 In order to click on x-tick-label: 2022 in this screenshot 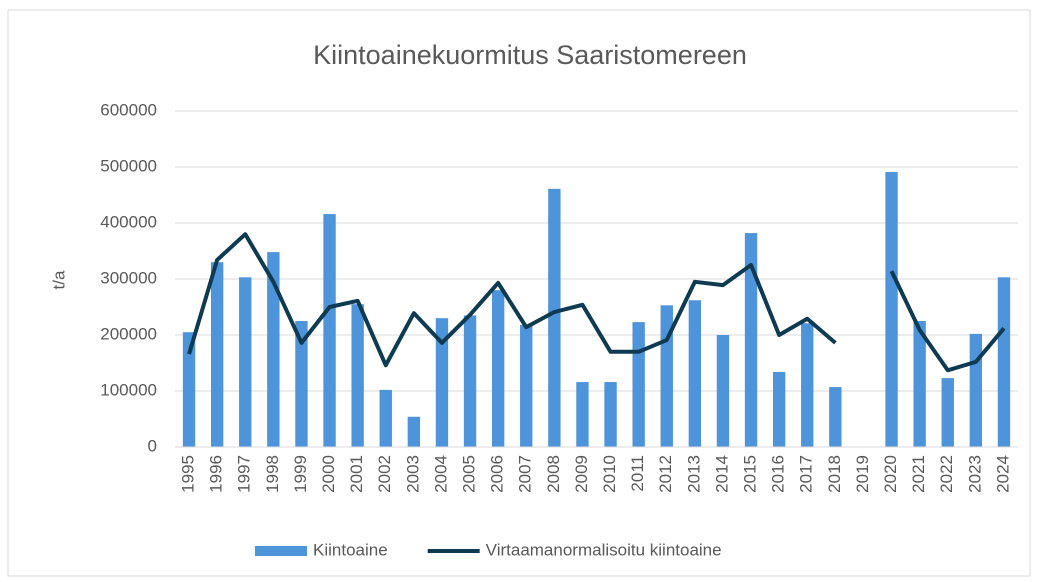, I will do `click(946, 474)`.